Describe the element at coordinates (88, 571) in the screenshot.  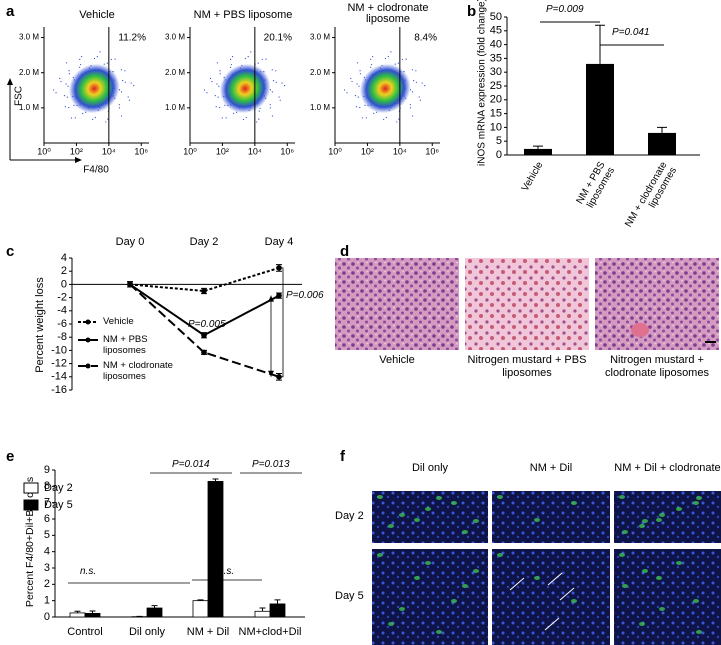
I see `annotation: n.s.` at that location.